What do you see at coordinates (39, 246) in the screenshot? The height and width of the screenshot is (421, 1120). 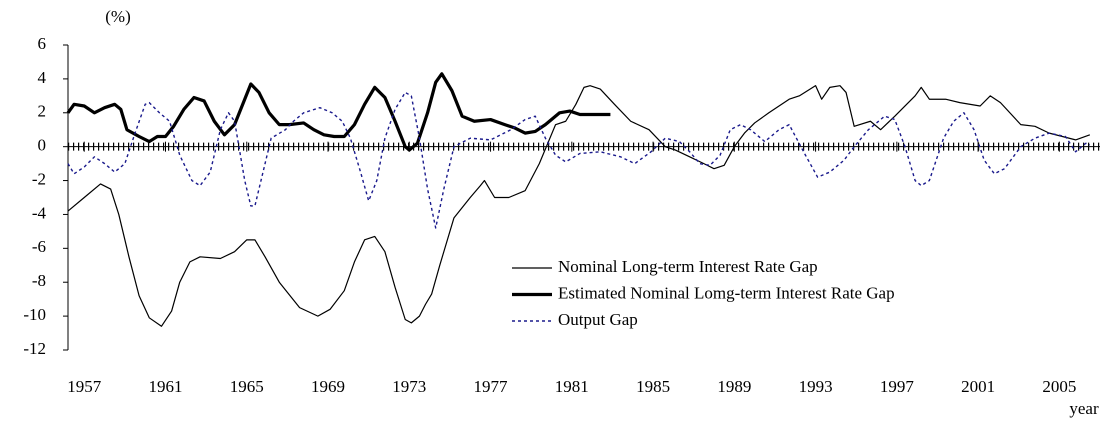 I see `y-tick-label: -6` at bounding box center [39, 246].